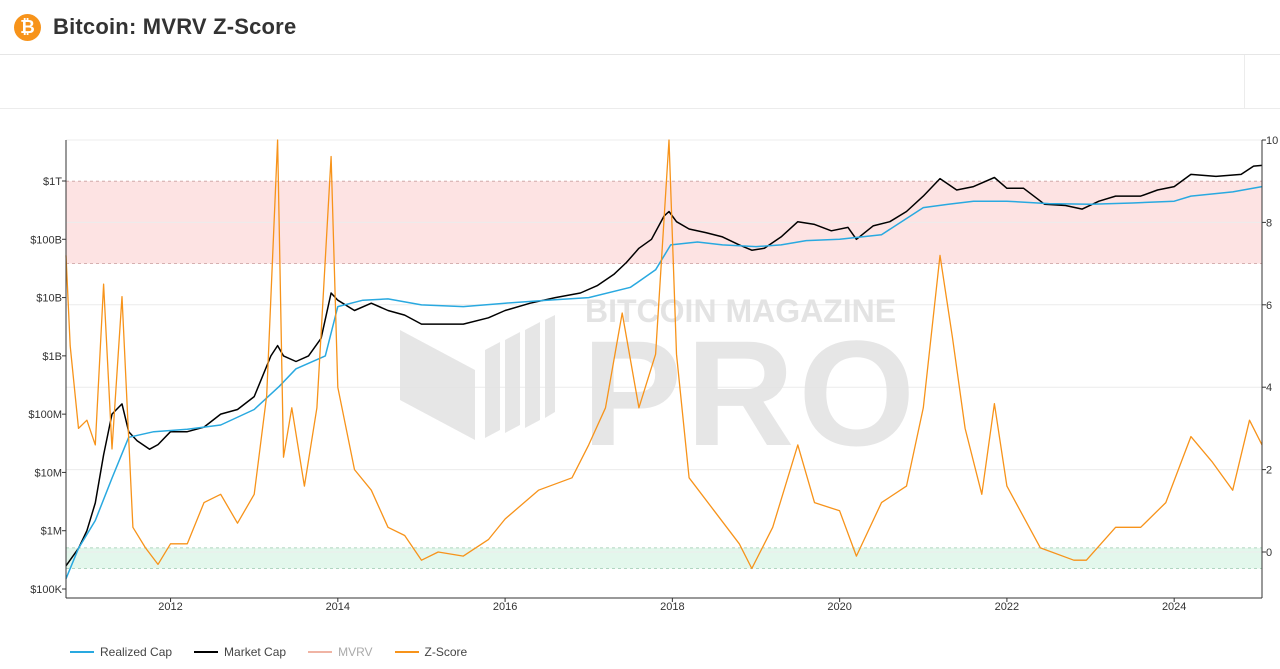  I want to click on legend-label: MVRV, so click(355, 652).